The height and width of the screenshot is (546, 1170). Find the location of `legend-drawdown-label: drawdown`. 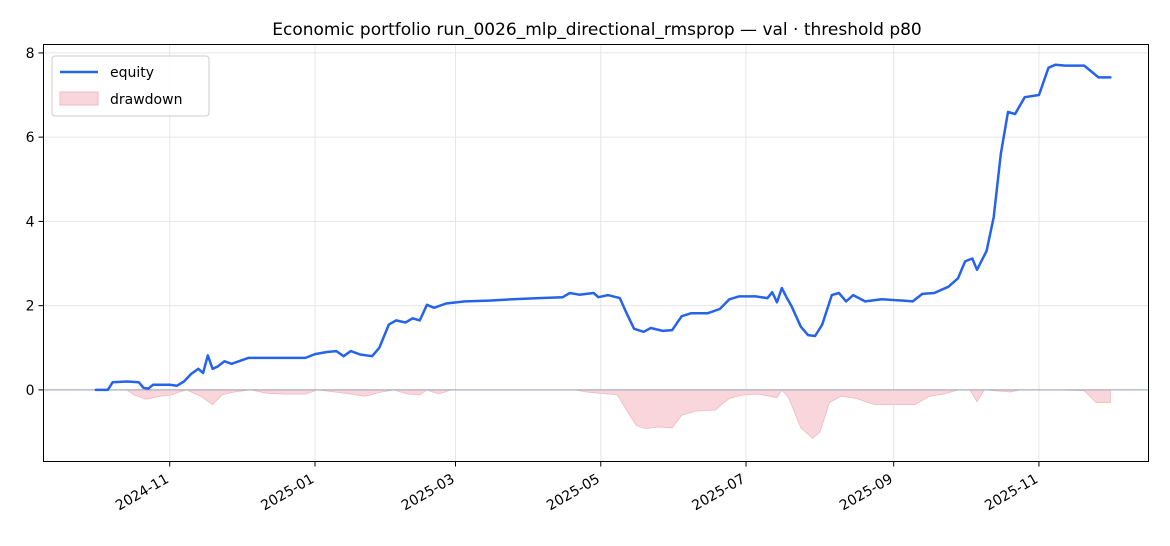

legend-drawdown-label: drawdown is located at coordinates (146, 100).